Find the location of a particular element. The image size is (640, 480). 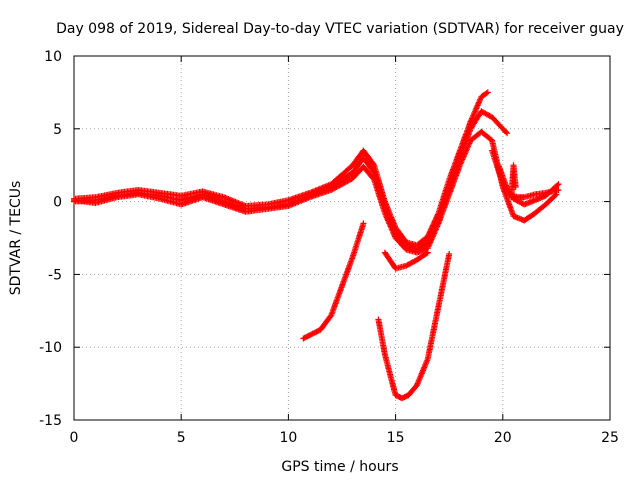

x-tick-label: 5 is located at coordinates (181, 438).